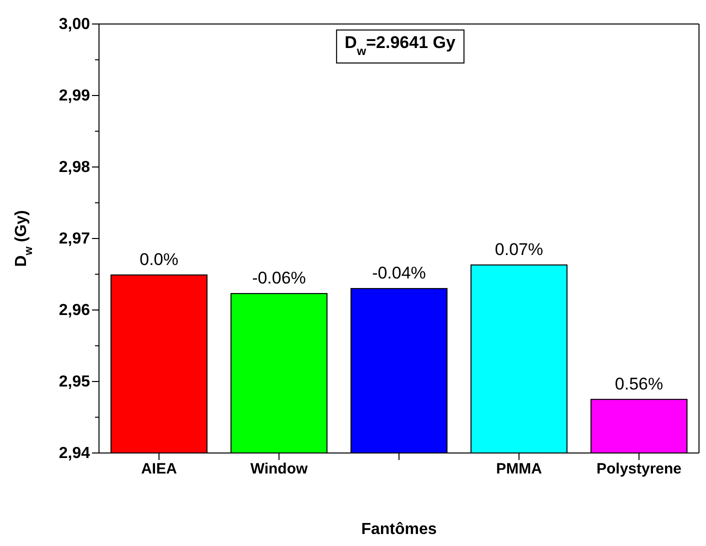  What do you see at coordinates (400, 45) in the screenshot?
I see `annotation: D$_{w}$=2.9641 Gy` at bounding box center [400, 45].